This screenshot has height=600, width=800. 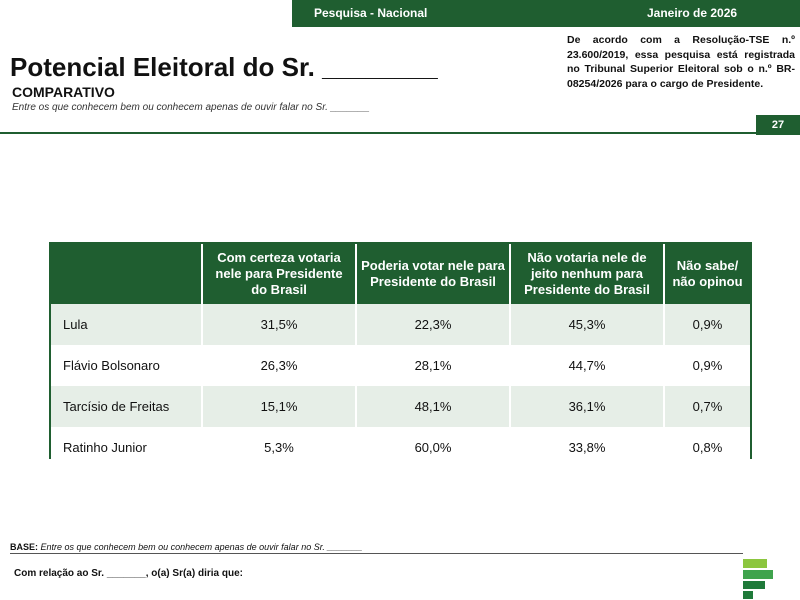 I want to click on would-not-vote-value: 33,8%, so click(x=587, y=447).